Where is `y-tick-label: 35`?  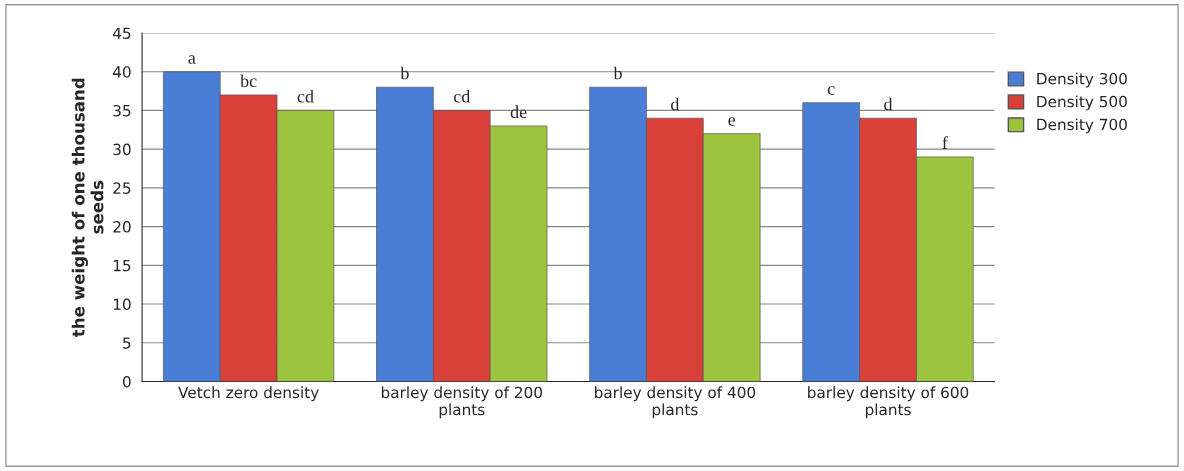
y-tick-label: 35 is located at coordinates (122, 110).